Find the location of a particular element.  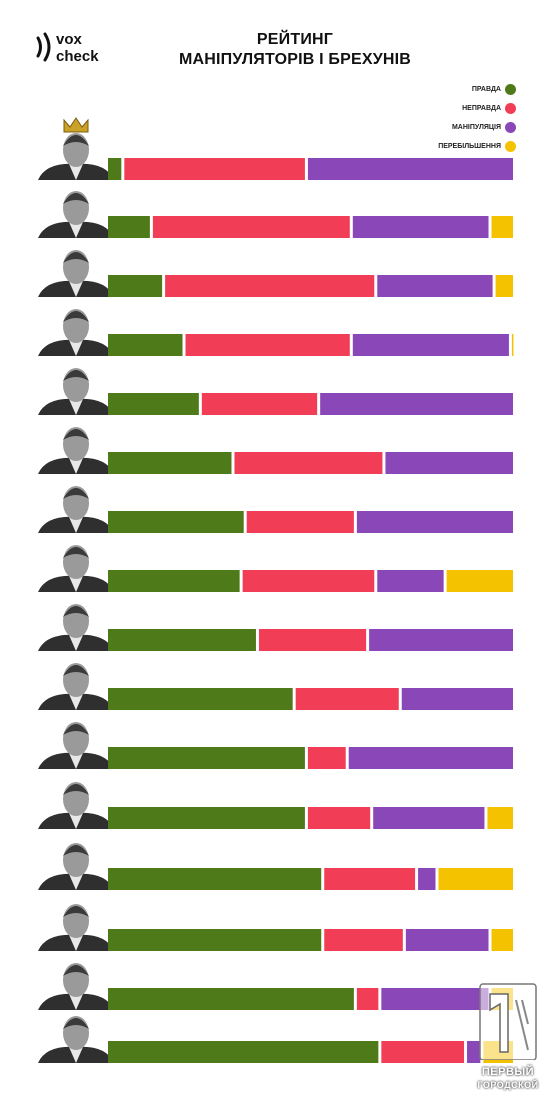

watermark-line-1: ПЕРВЫЙ is located at coordinates (508, 1072).